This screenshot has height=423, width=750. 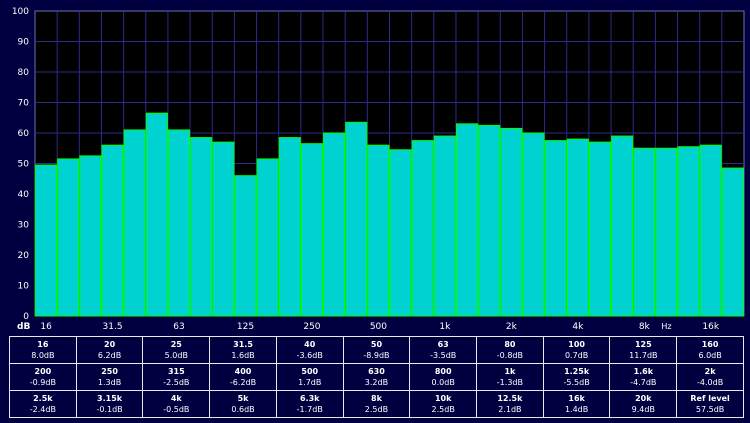 I want to click on band-cell: 630 3.2dB, so click(x=376, y=377).